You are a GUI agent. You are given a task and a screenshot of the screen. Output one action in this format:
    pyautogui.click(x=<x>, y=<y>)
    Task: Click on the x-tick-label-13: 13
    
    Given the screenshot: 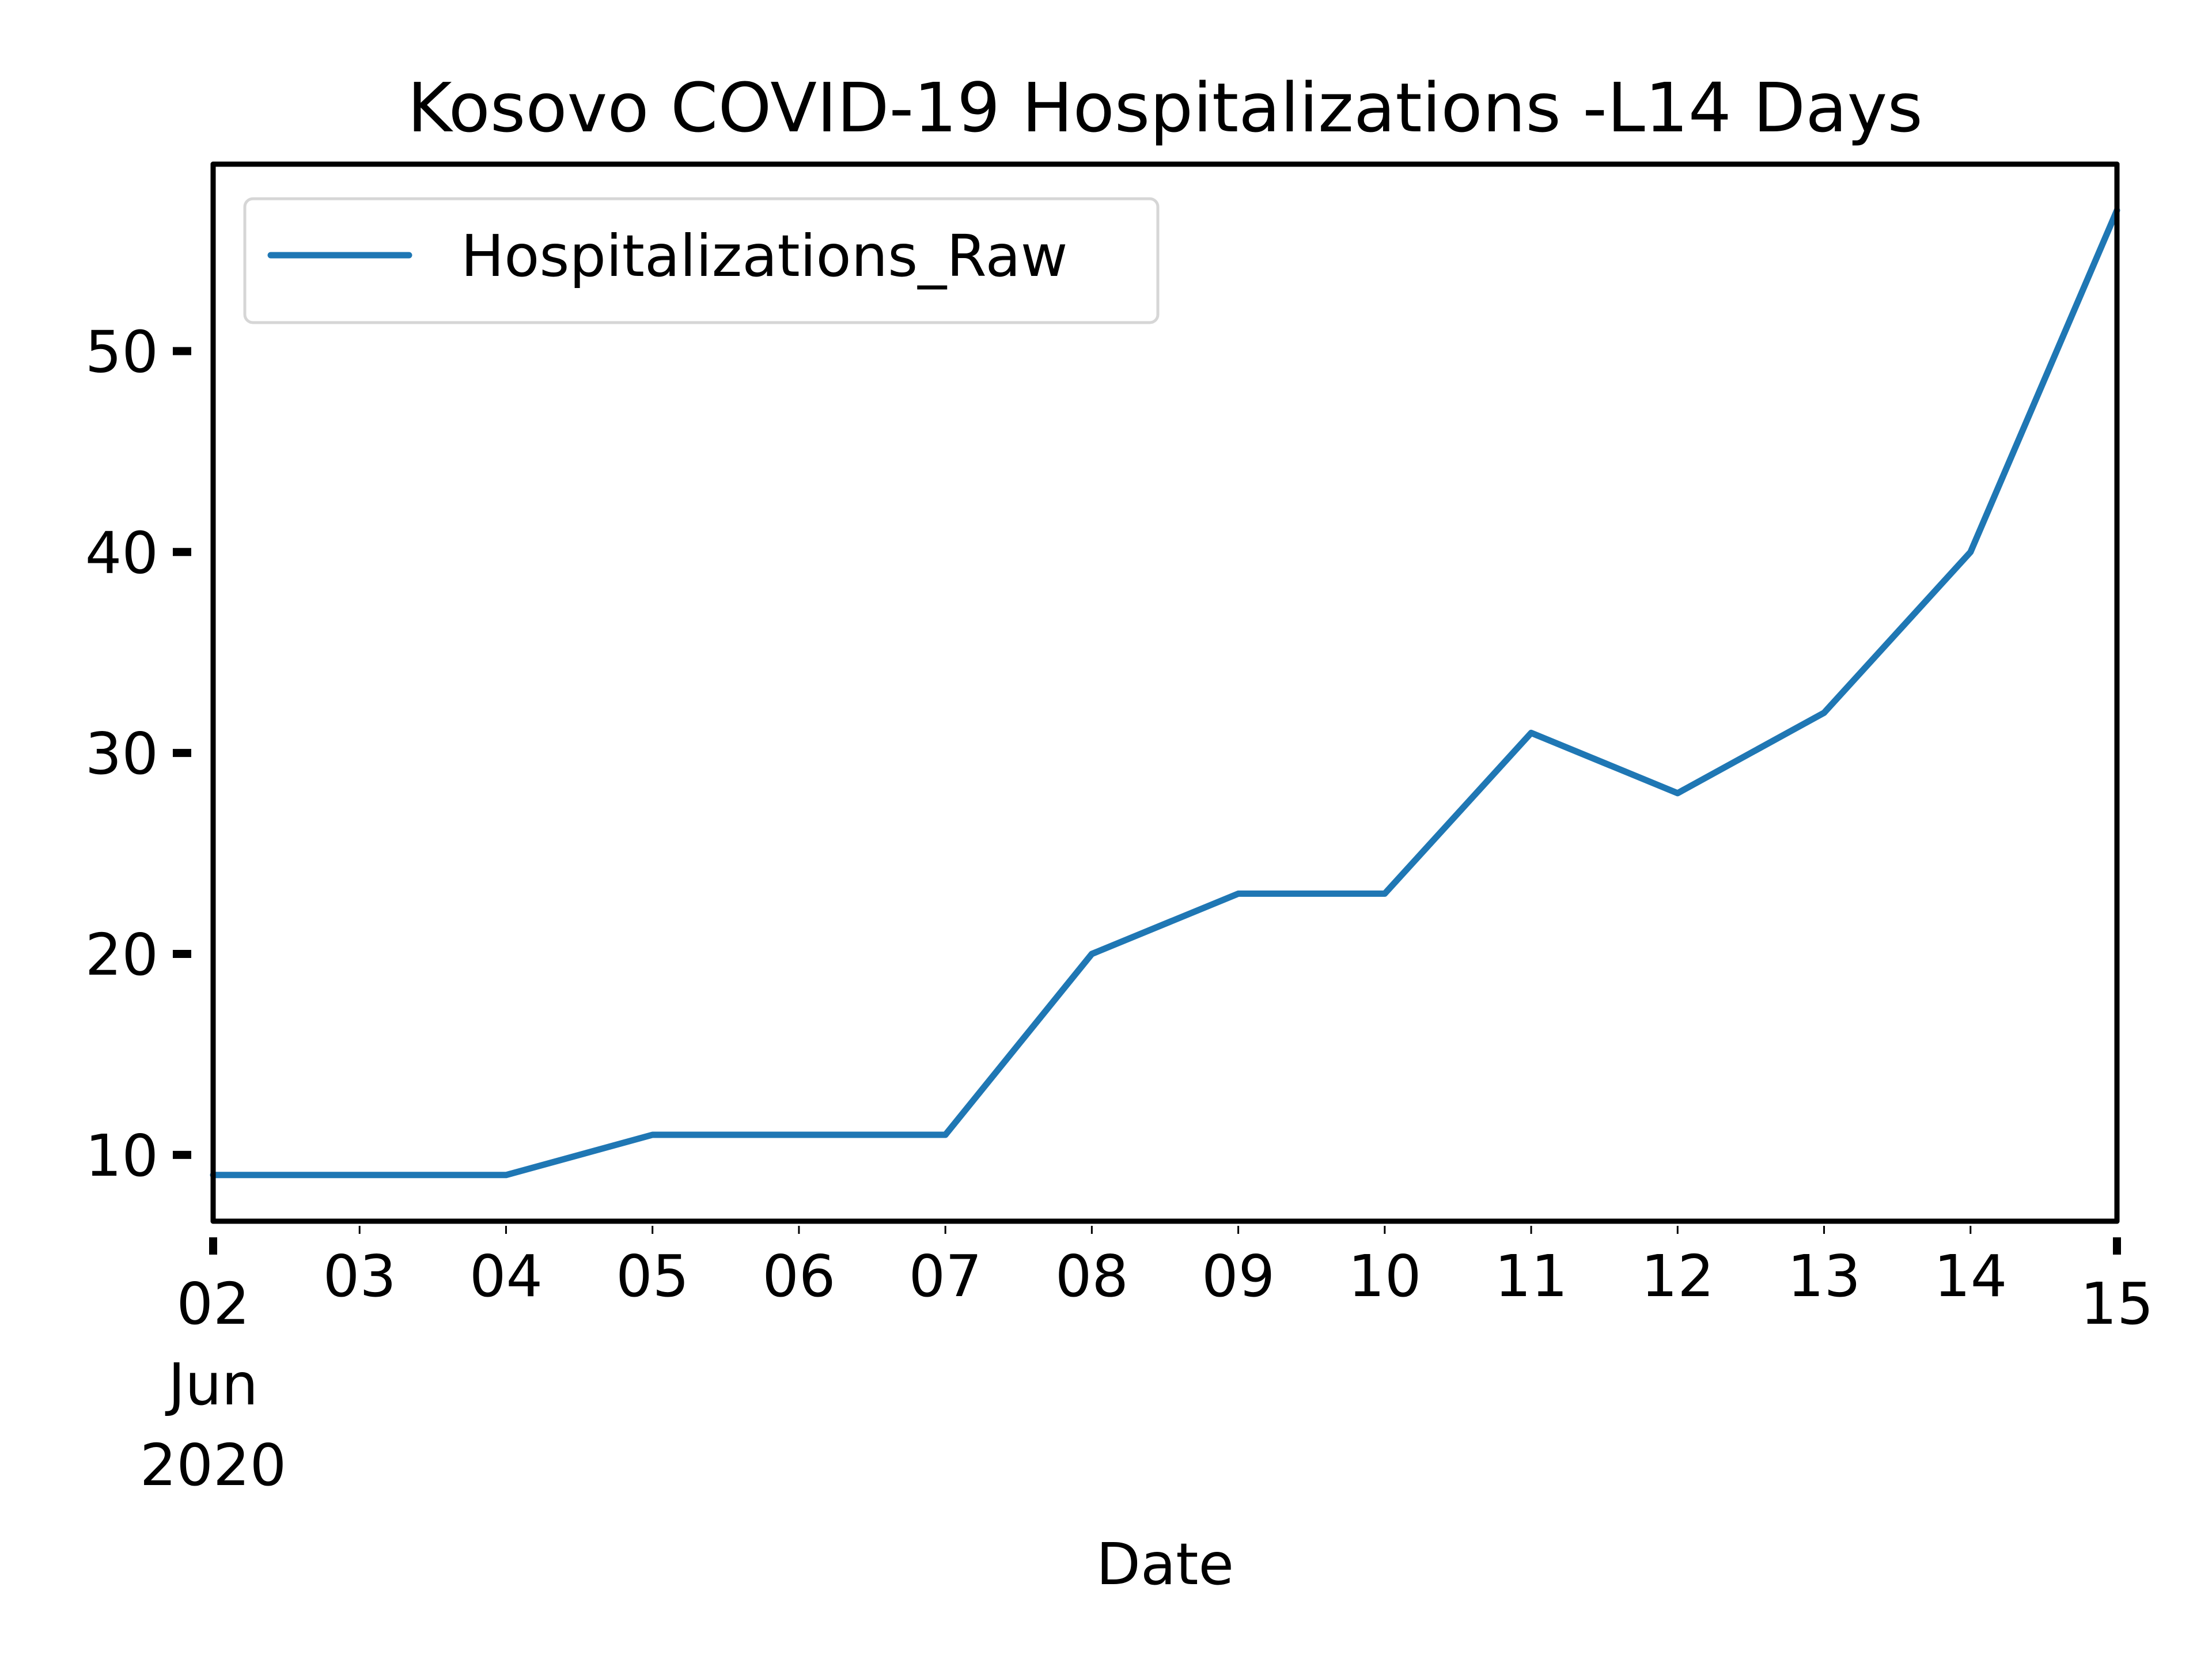 What is the action you would take?
    pyautogui.click(x=1824, y=1276)
    